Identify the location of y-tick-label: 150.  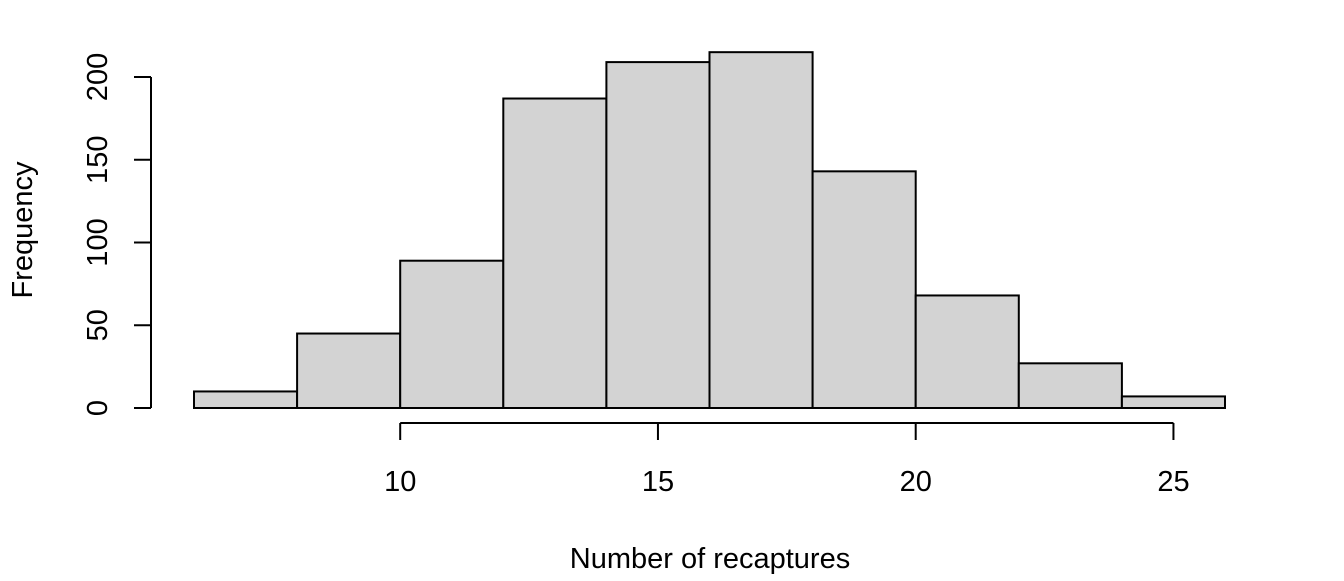
(98, 160).